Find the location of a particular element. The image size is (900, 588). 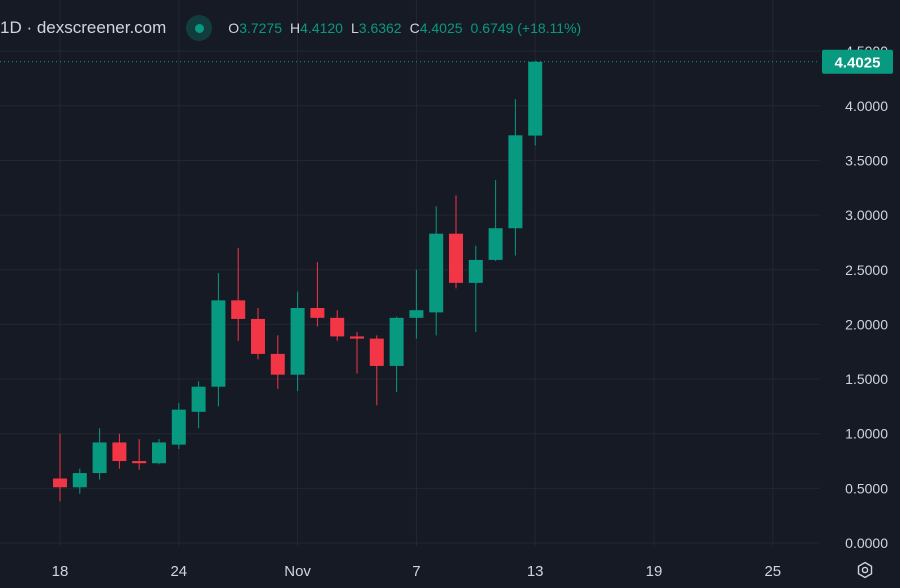

x-tick-label: 25 is located at coordinates (772, 571).